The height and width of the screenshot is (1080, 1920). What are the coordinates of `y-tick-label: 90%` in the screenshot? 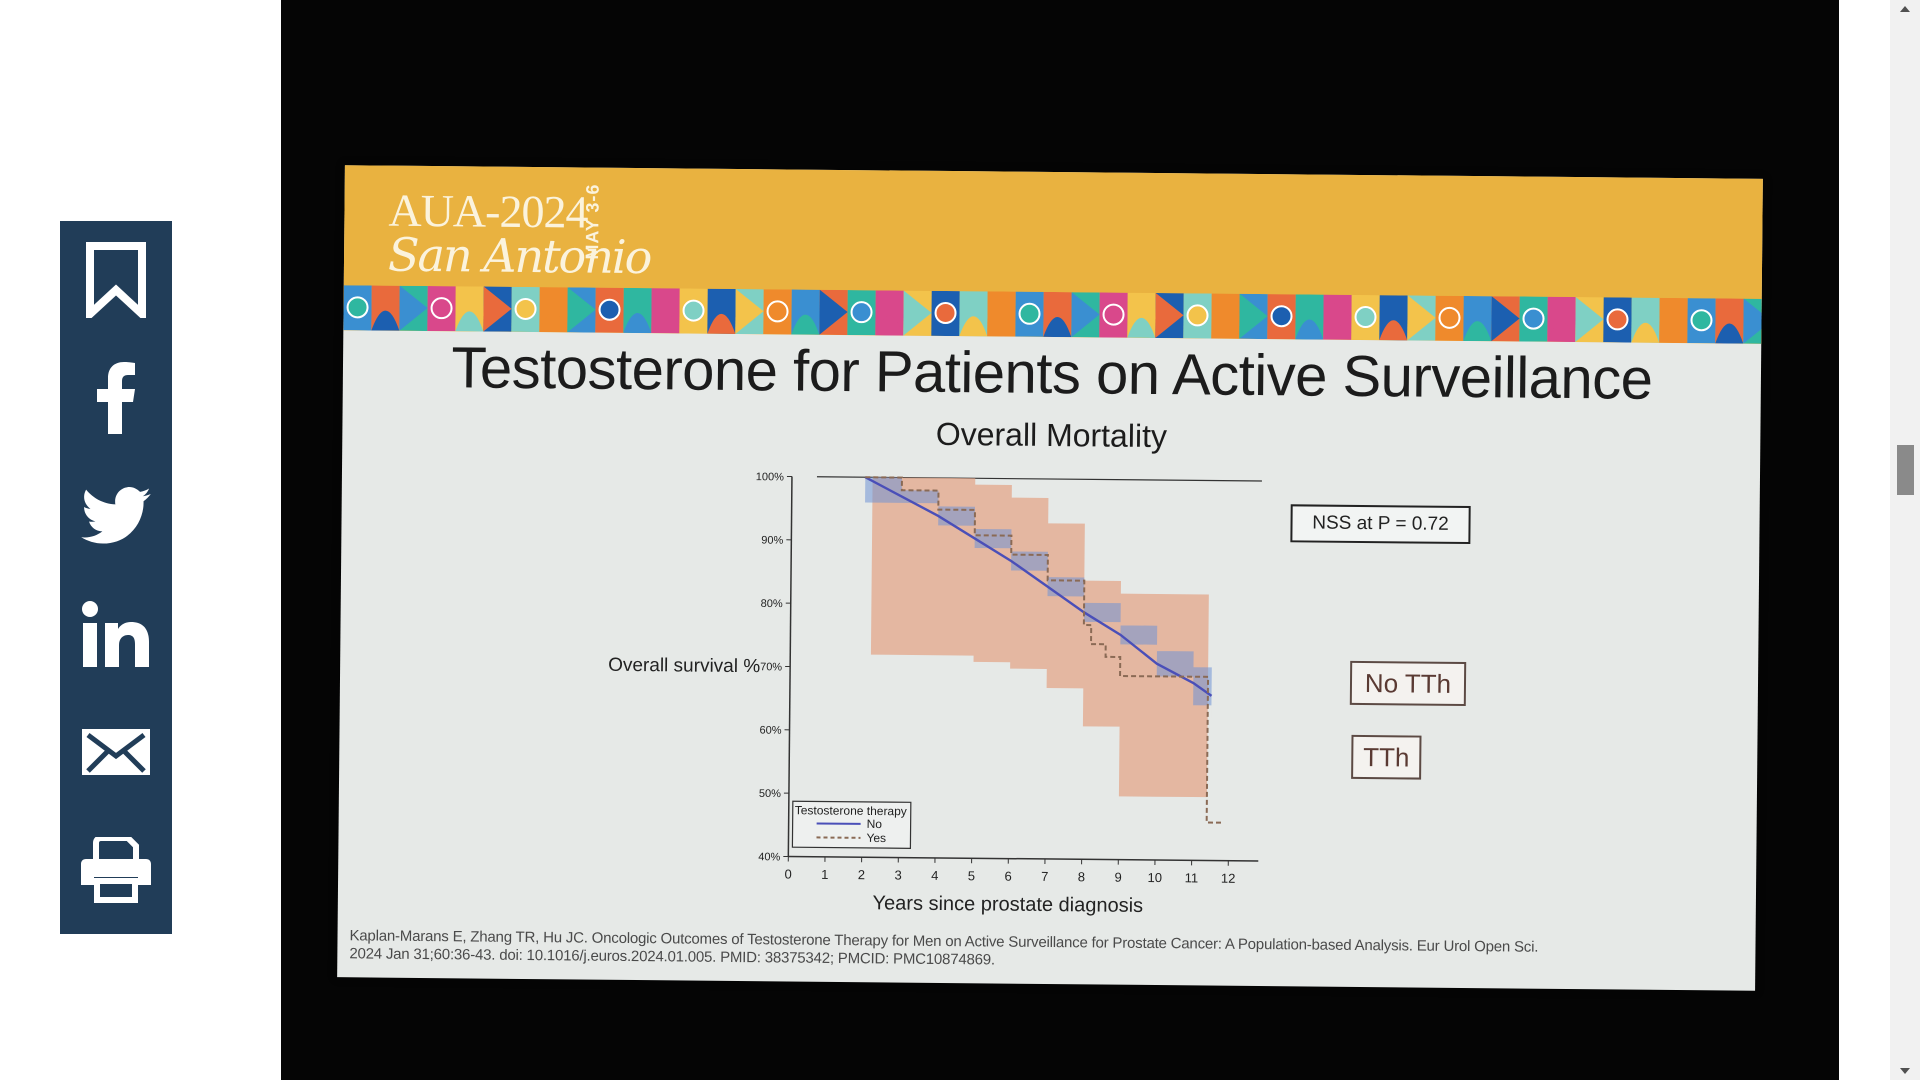 It's located at (772, 541).